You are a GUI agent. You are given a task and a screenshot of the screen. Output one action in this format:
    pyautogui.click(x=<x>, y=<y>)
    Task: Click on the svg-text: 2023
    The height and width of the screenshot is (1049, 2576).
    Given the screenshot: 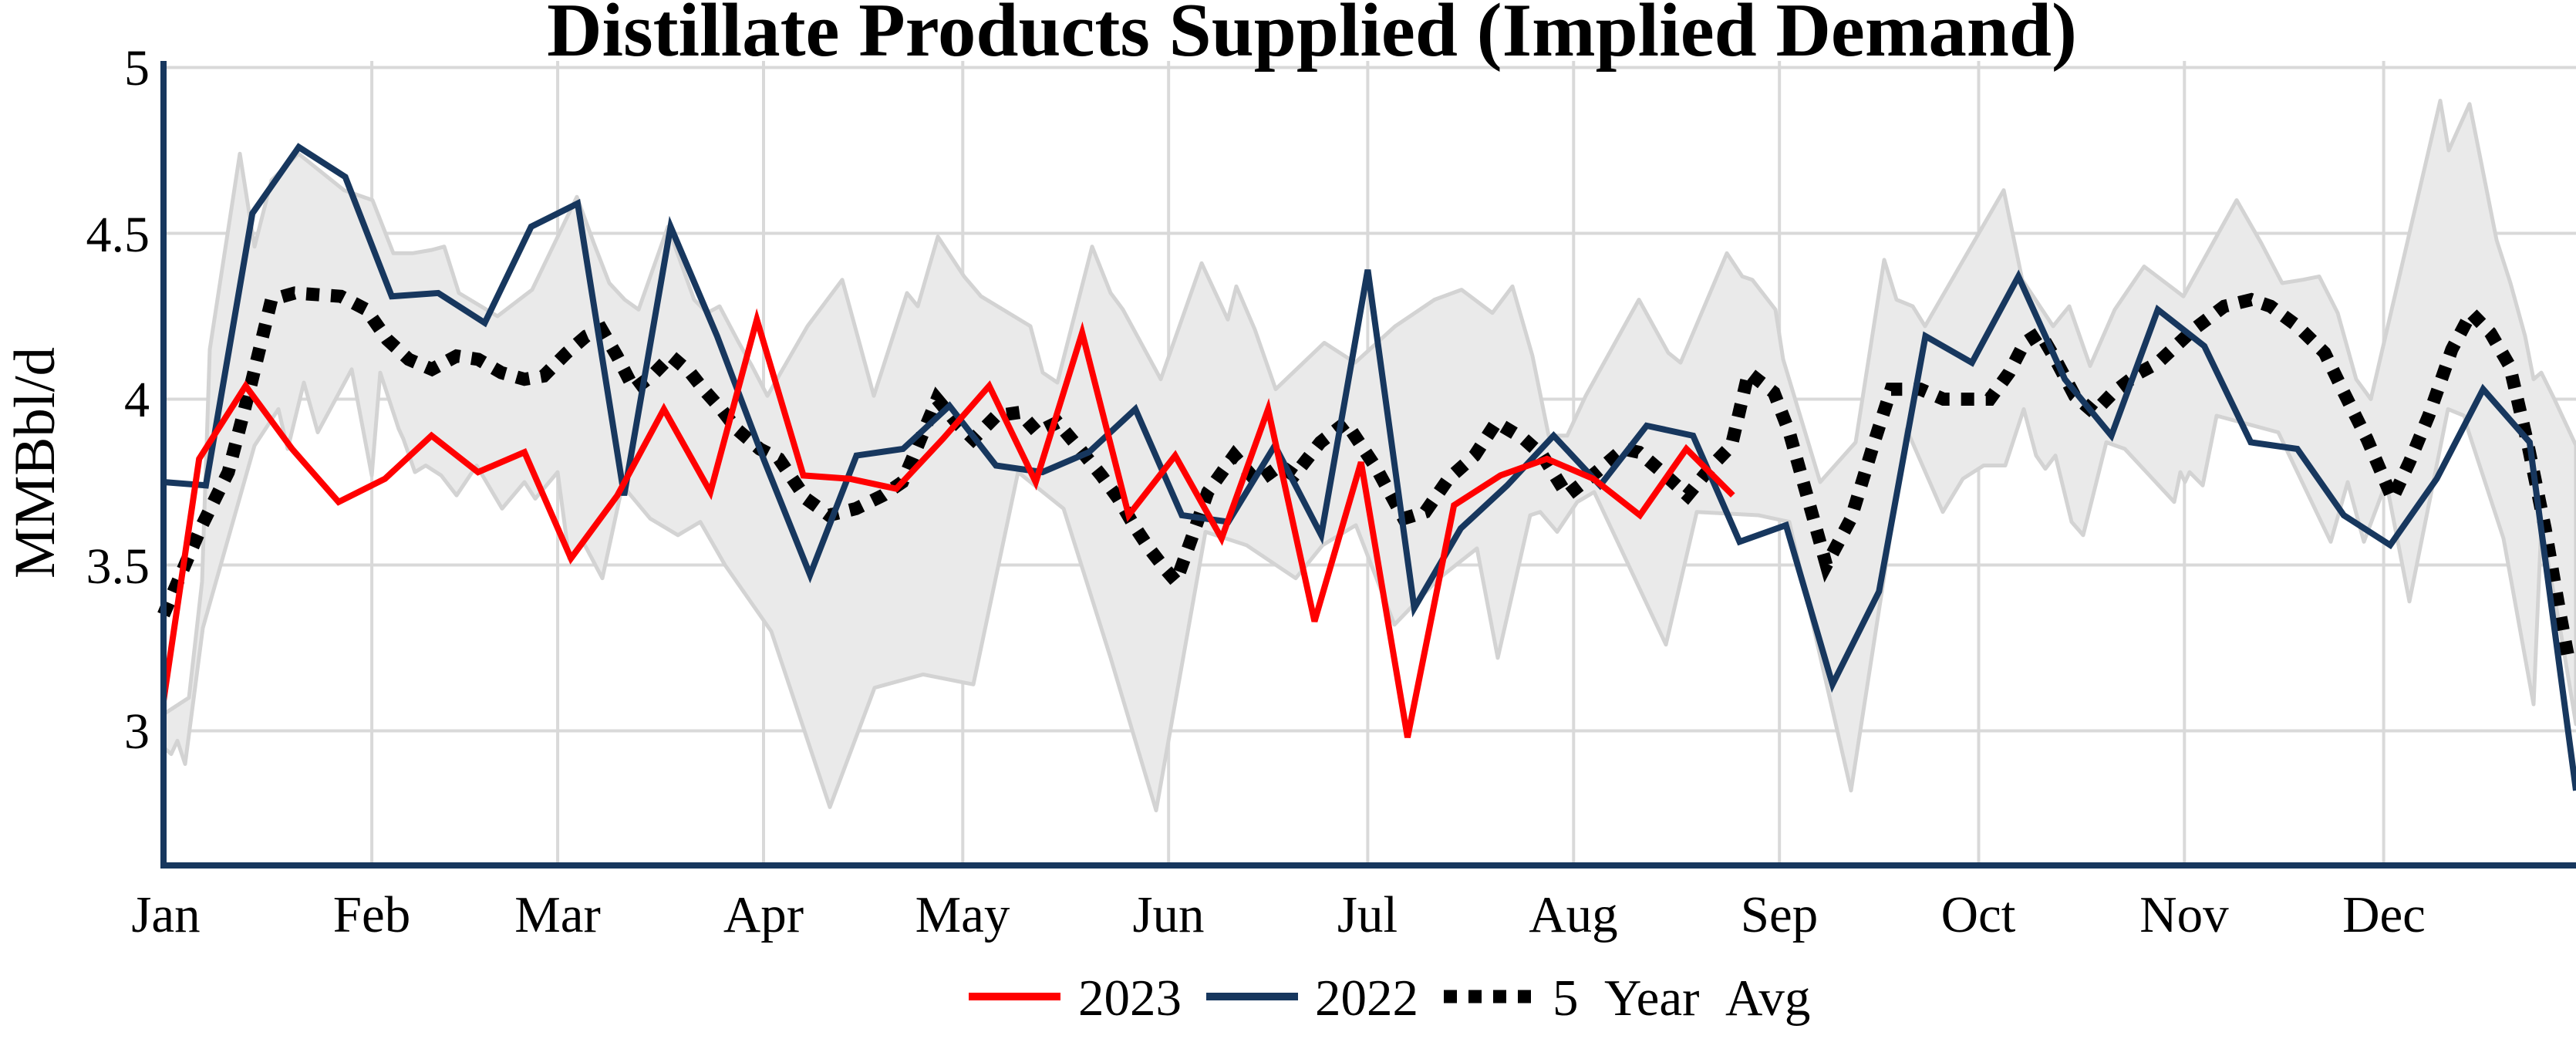 What is the action you would take?
    pyautogui.click(x=1130, y=999)
    